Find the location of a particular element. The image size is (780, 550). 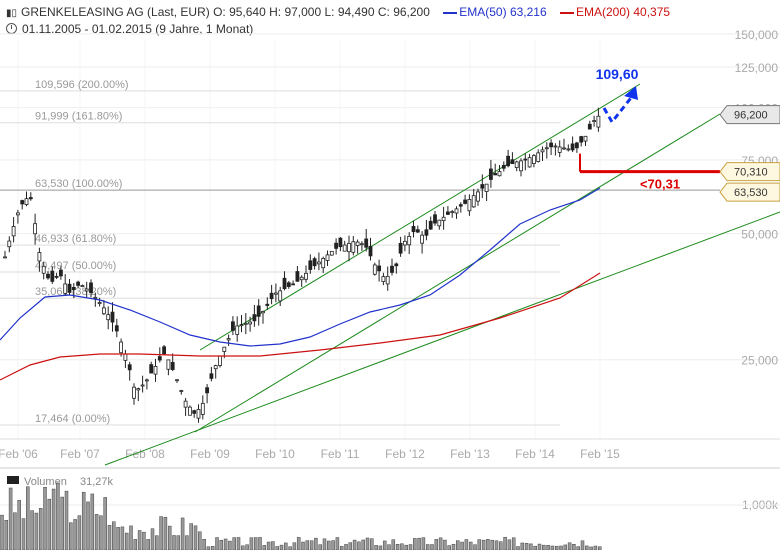

candlestick-icon: ▮▯ is located at coordinates (12, 13).